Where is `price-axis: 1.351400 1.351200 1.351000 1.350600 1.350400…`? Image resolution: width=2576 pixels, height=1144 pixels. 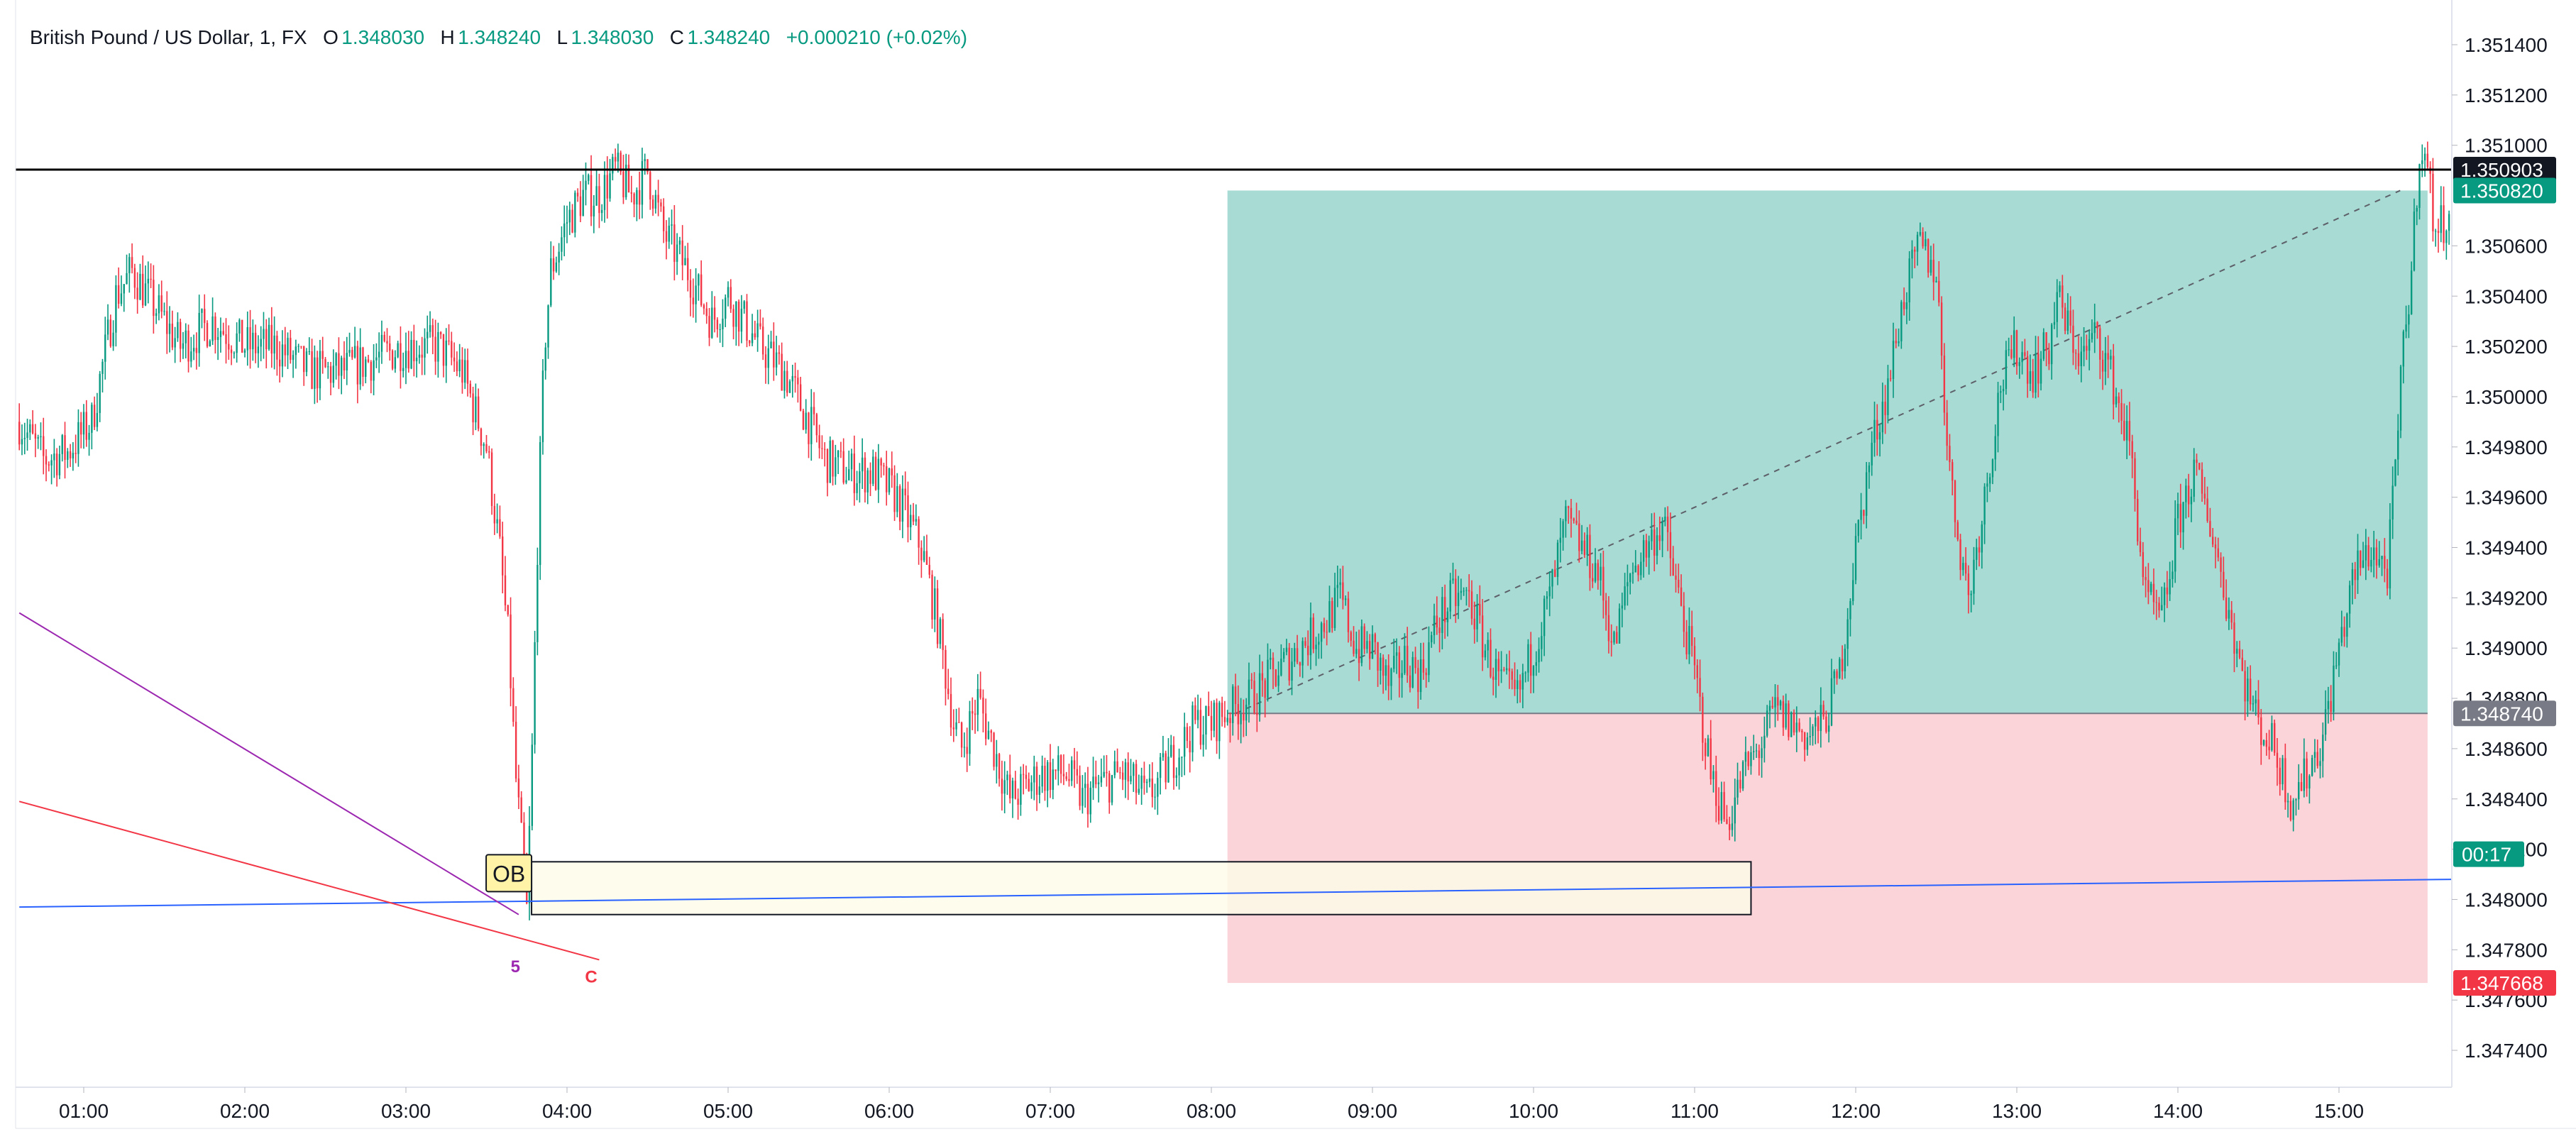
price-axis: 1.351400 1.351200 1.351000 1.350600 1.350400… is located at coordinates (2500, 548).